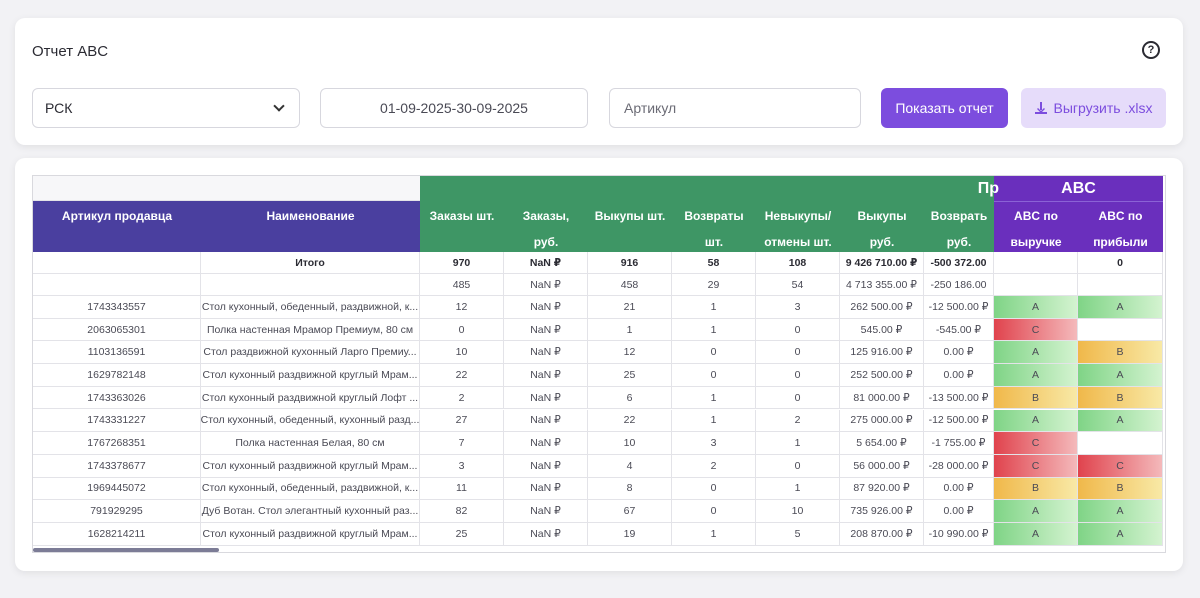 The image size is (1200, 598). What do you see at coordinates (1036, 216) in the screenshot?
I see `col-header-abc-revenue: ABC по` at bounding box center [1036, 216].